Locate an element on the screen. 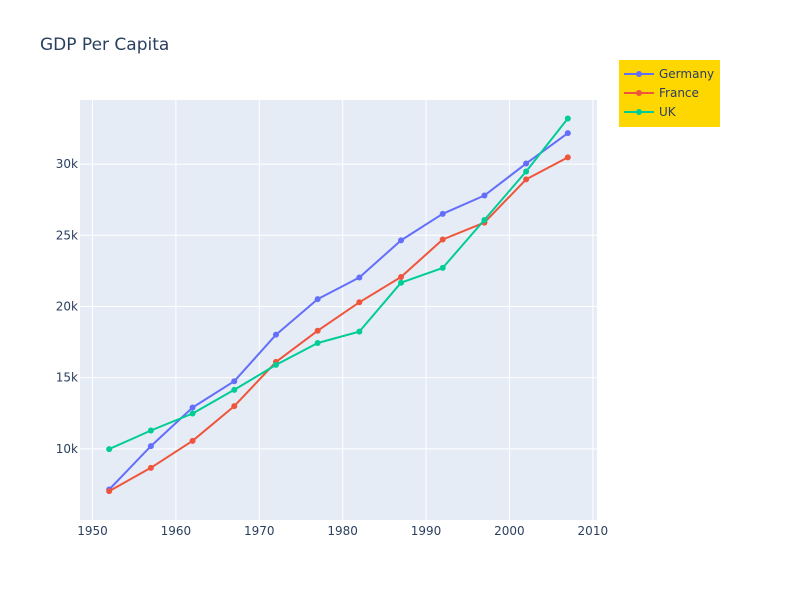  x-tick-label: 1950 is located at coordinates (92, 531).